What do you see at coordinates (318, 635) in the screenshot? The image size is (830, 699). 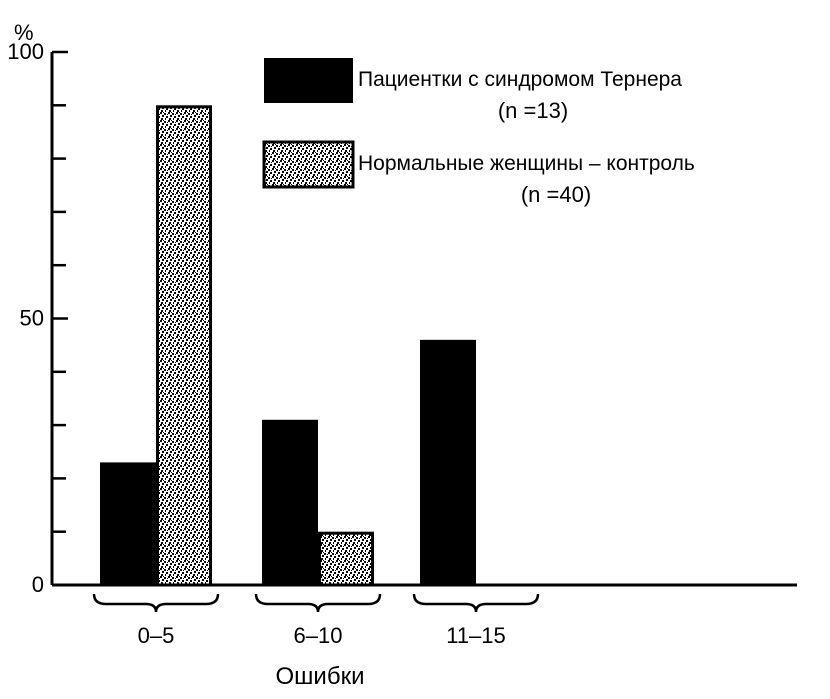 I see `x-tick-label: 6–10` at bounding box center [318, 635].